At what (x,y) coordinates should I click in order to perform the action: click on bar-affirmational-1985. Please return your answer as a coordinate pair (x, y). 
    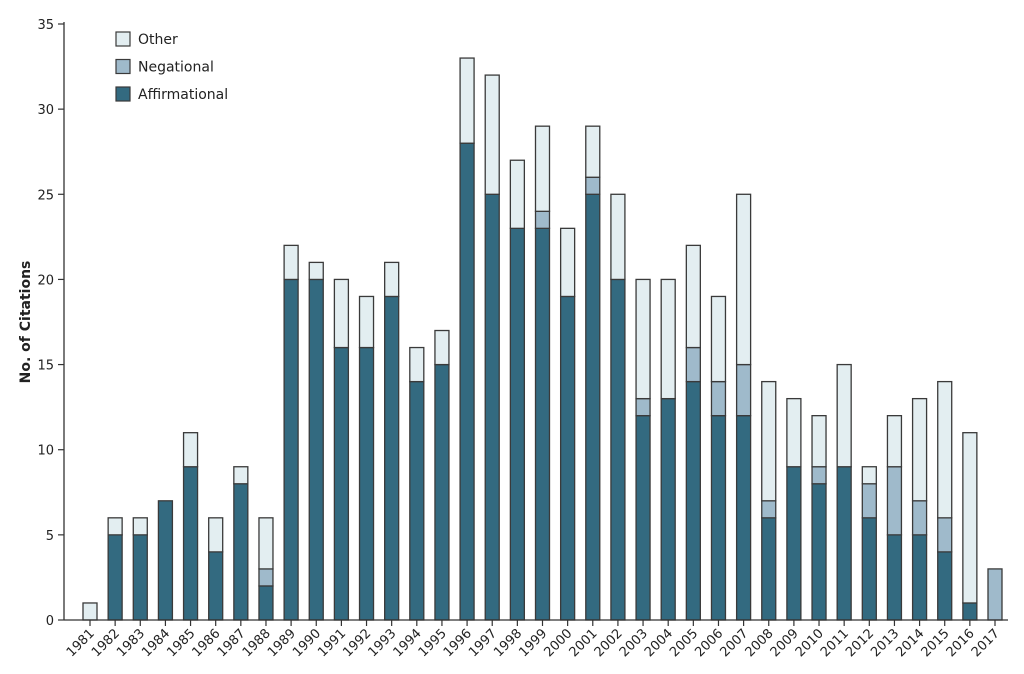
    Looking at the image, I should click on (190, 543).